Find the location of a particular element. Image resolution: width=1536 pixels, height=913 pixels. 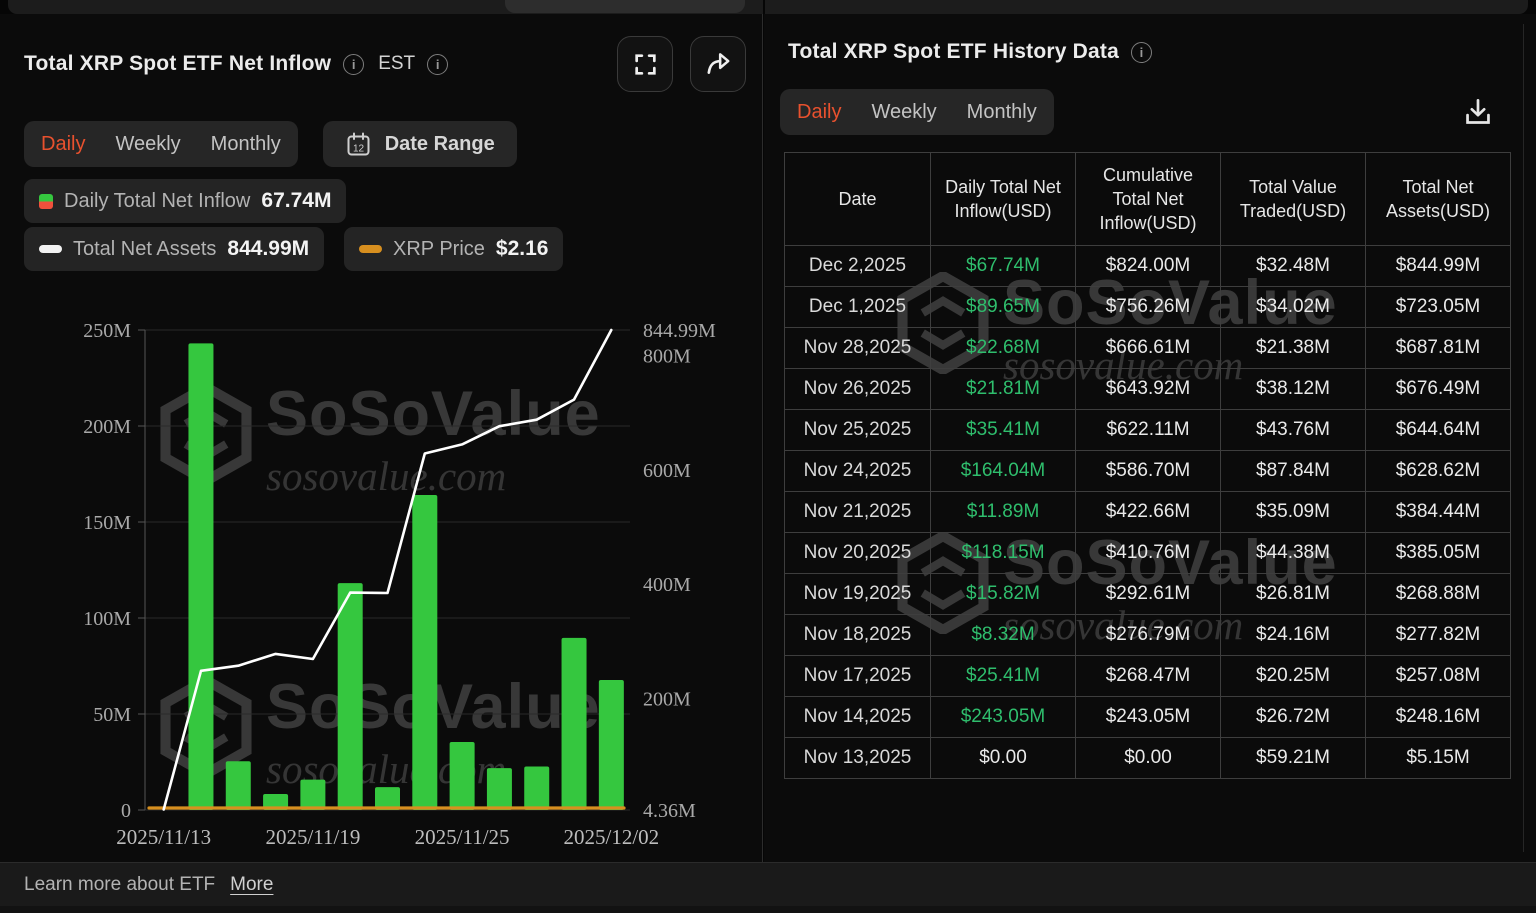

legend-value: 844.99M is located at coordinates (268, 248).